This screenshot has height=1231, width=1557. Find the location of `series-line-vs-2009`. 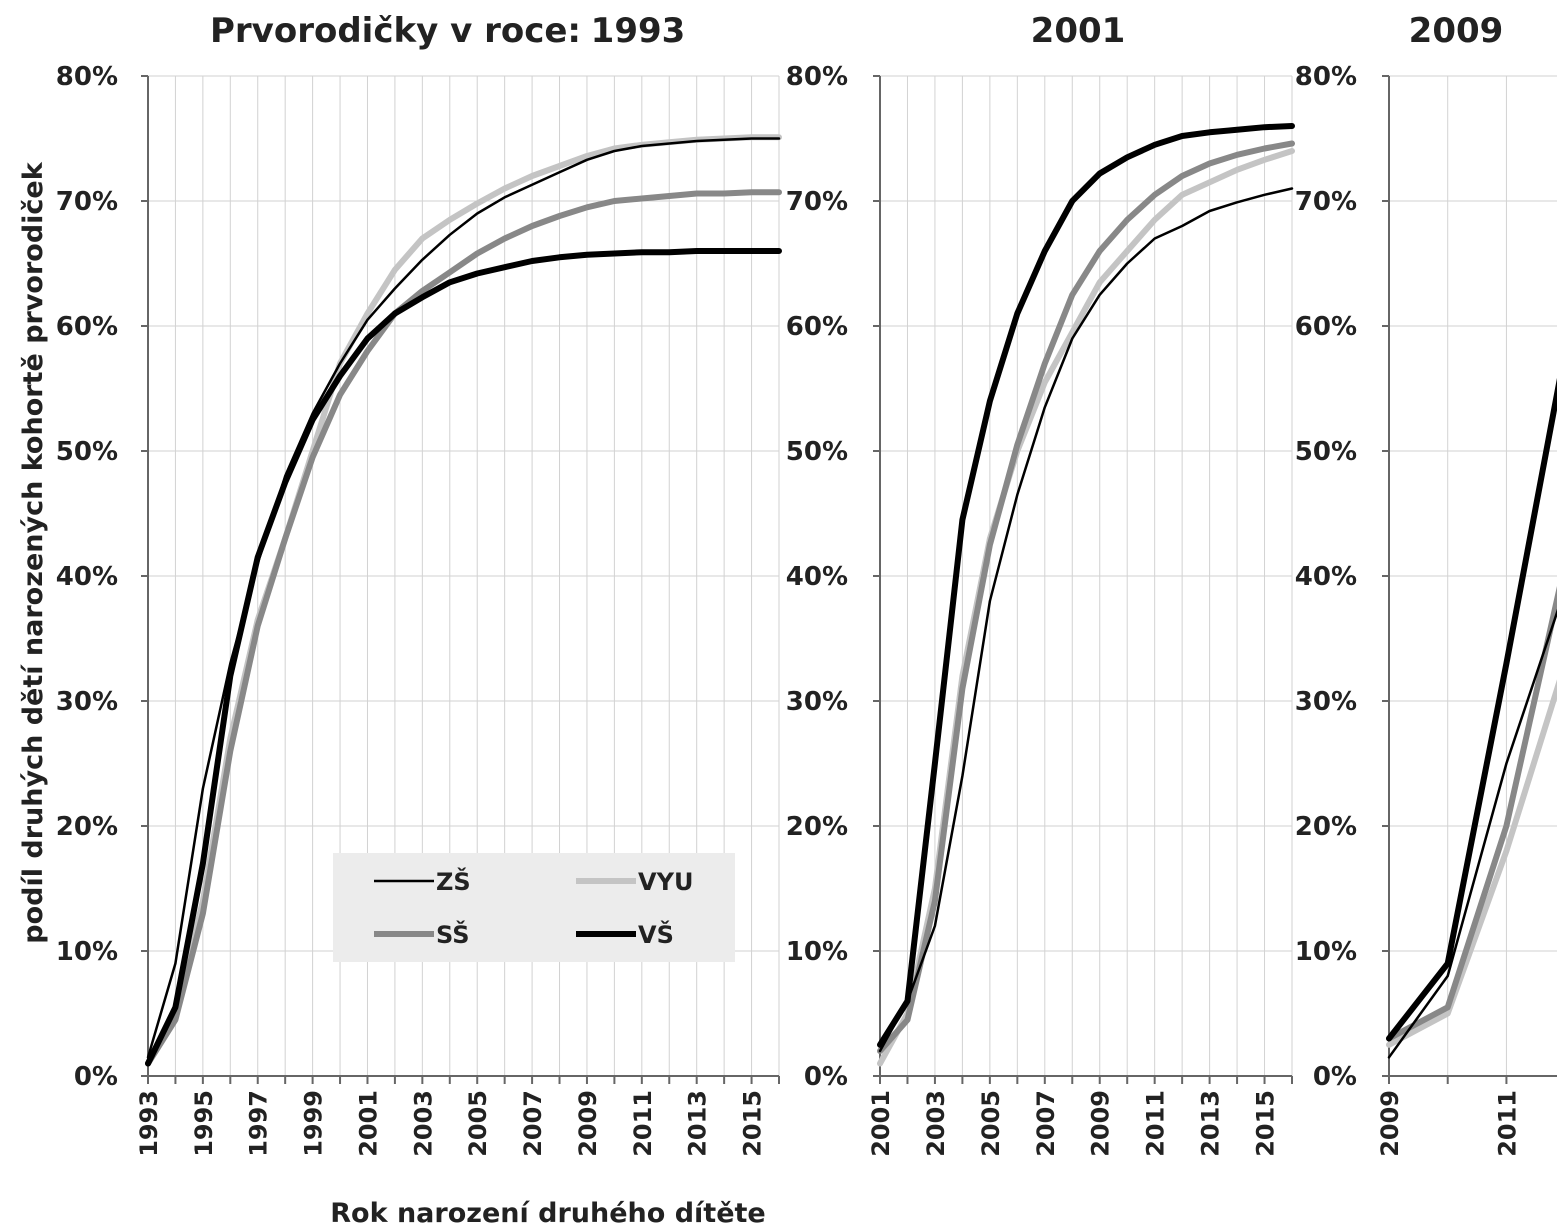

series-line-vs-2009 is located at coordinates (1471, 709).